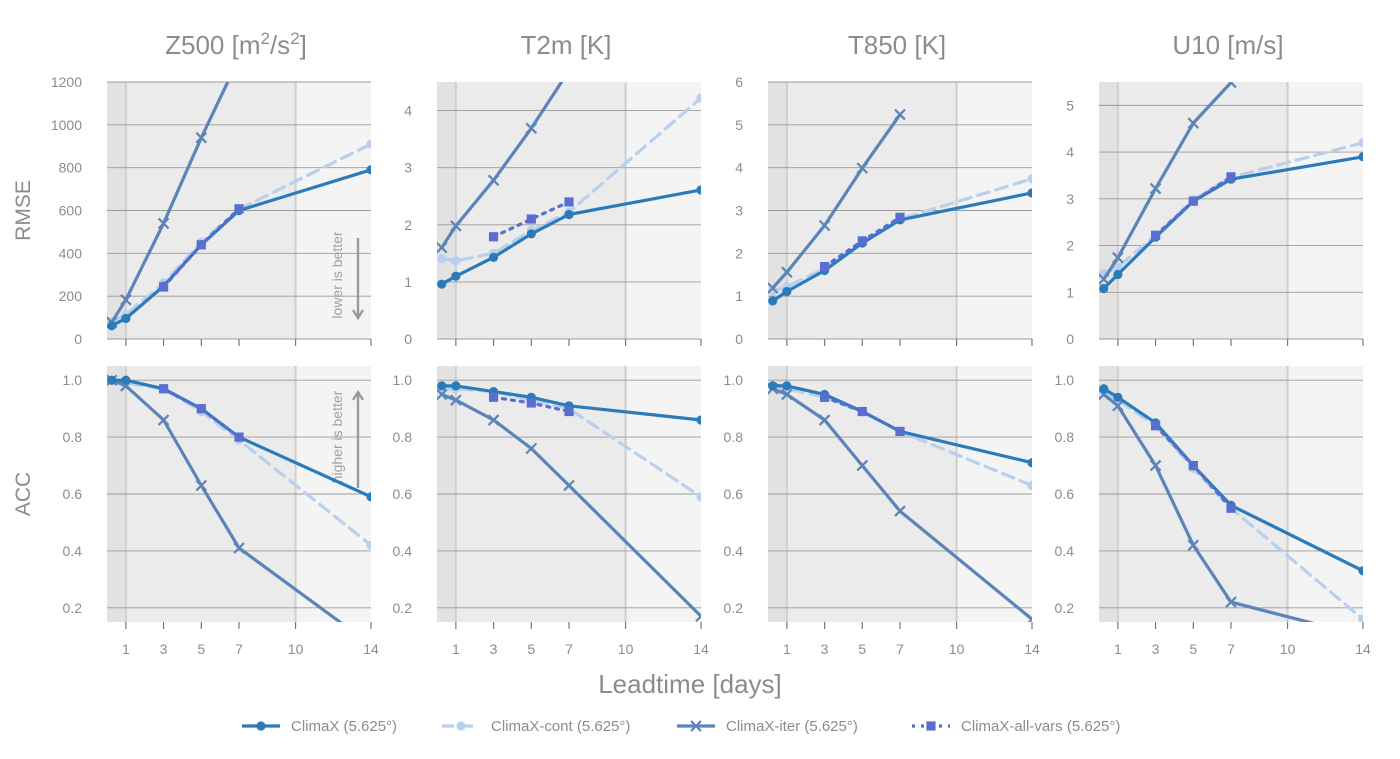  What do you see at coordinates (739, 168) in the screenshot?
I see `y-tick-label: 4` at bounding box center [739, 168].